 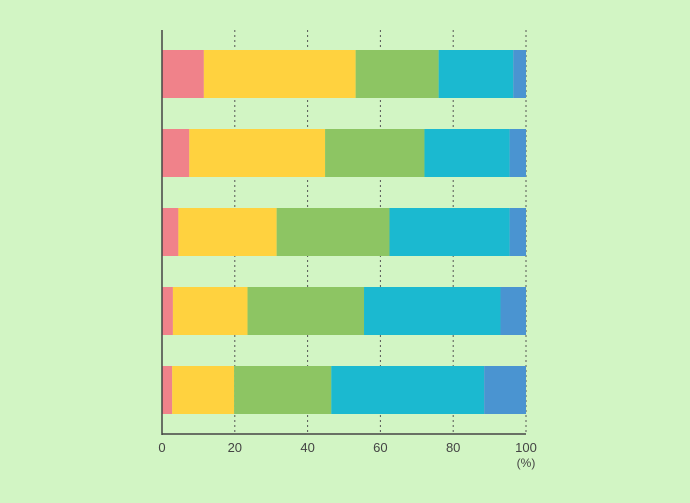 I want to click on x-tick-label-60: 60, so click(x=380, y=447).